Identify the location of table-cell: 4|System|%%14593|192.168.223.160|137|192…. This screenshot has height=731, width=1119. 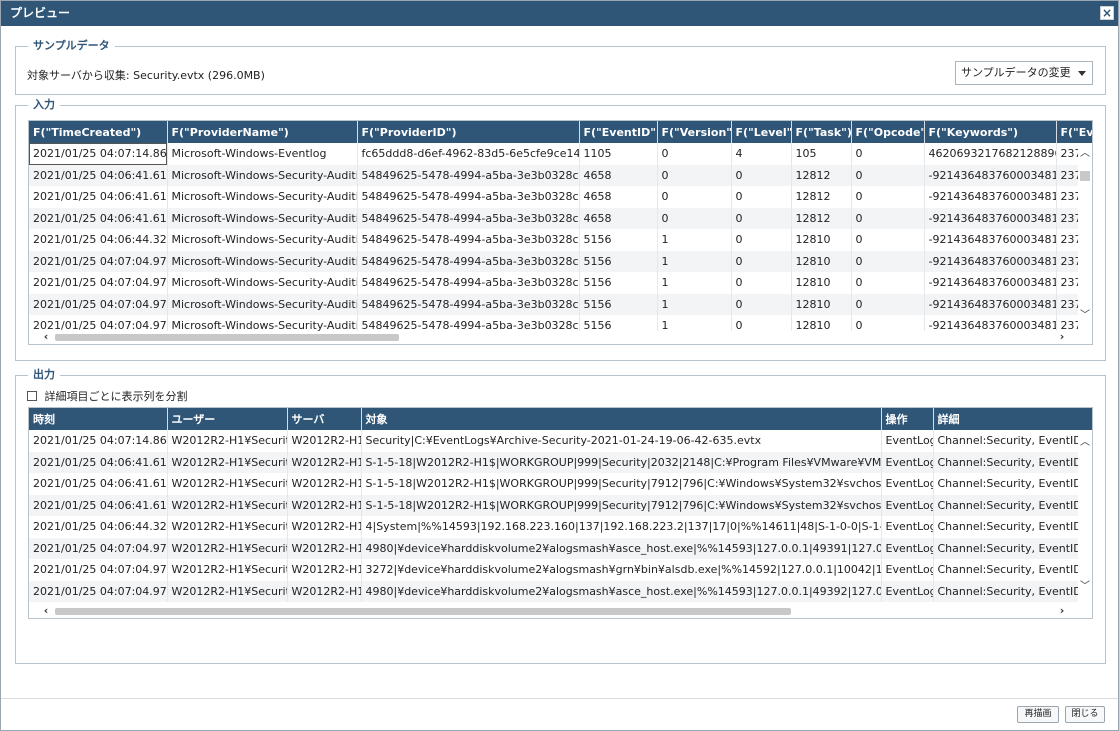
(621, 527).